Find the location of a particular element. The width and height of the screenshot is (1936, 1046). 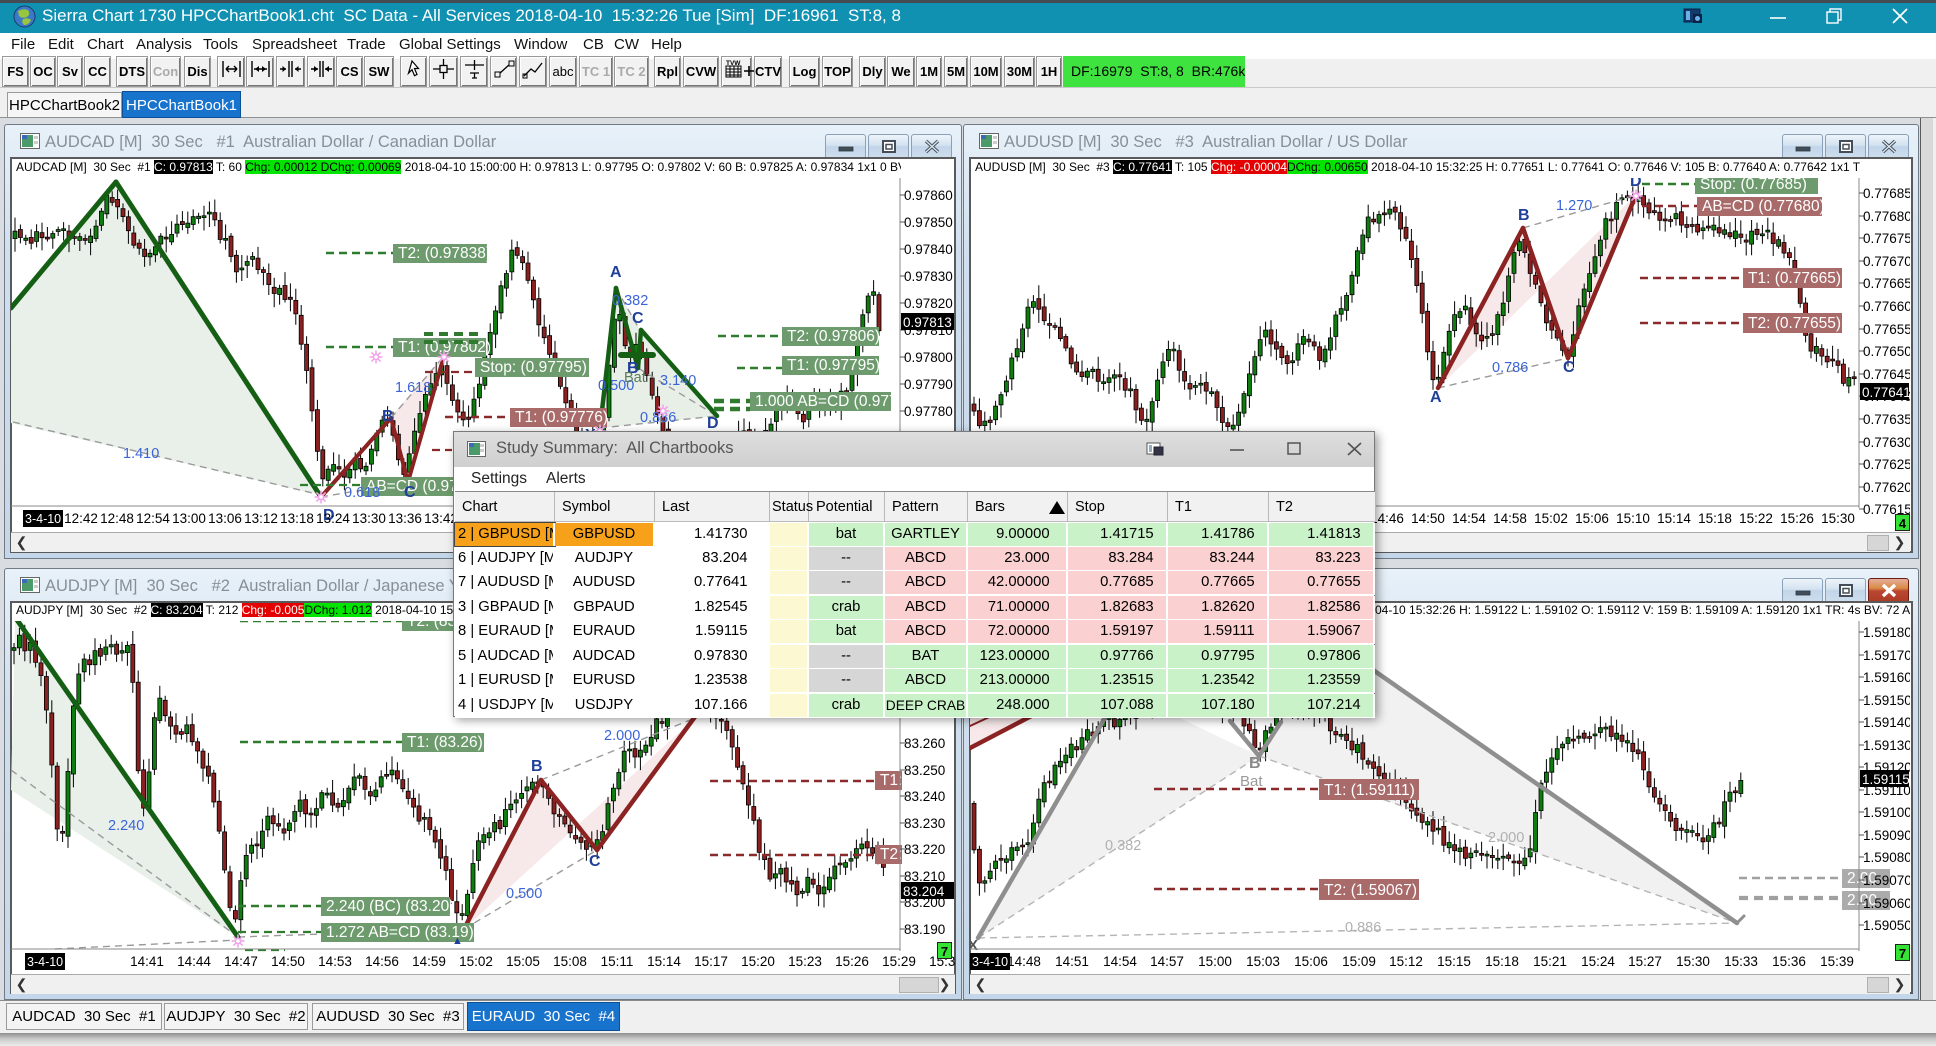

svg-text: 15:05 is located at coordinates (523, 961).